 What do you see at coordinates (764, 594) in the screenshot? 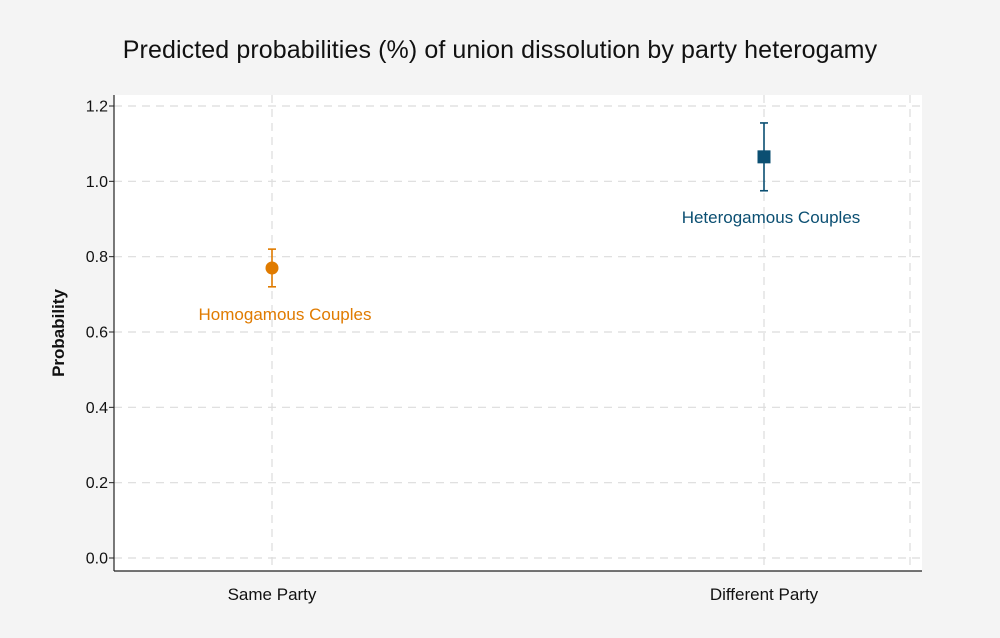
I see `x-tick-label: Different Party` at bounding box center [764, 594].